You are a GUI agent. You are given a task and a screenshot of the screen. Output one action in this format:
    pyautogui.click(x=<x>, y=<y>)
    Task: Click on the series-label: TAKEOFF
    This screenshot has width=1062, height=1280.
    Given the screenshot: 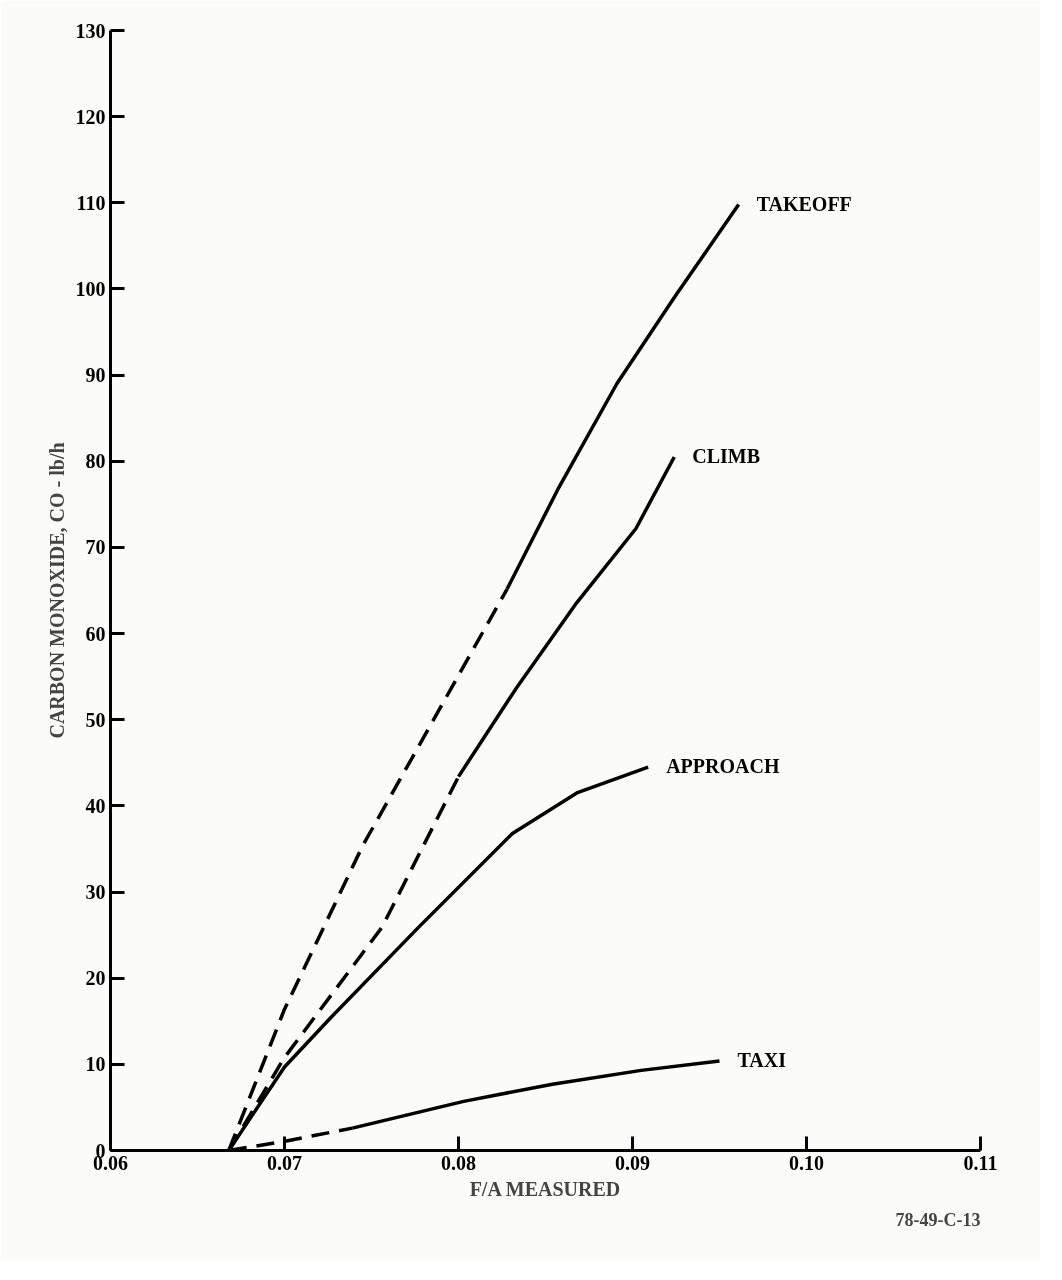 What is the action you would take?
    pyautogui.click(x=804, y=203)
    